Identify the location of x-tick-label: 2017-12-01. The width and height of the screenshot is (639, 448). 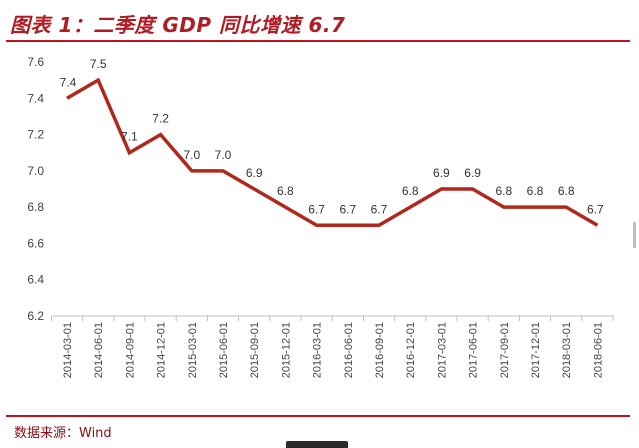
(536, 350).